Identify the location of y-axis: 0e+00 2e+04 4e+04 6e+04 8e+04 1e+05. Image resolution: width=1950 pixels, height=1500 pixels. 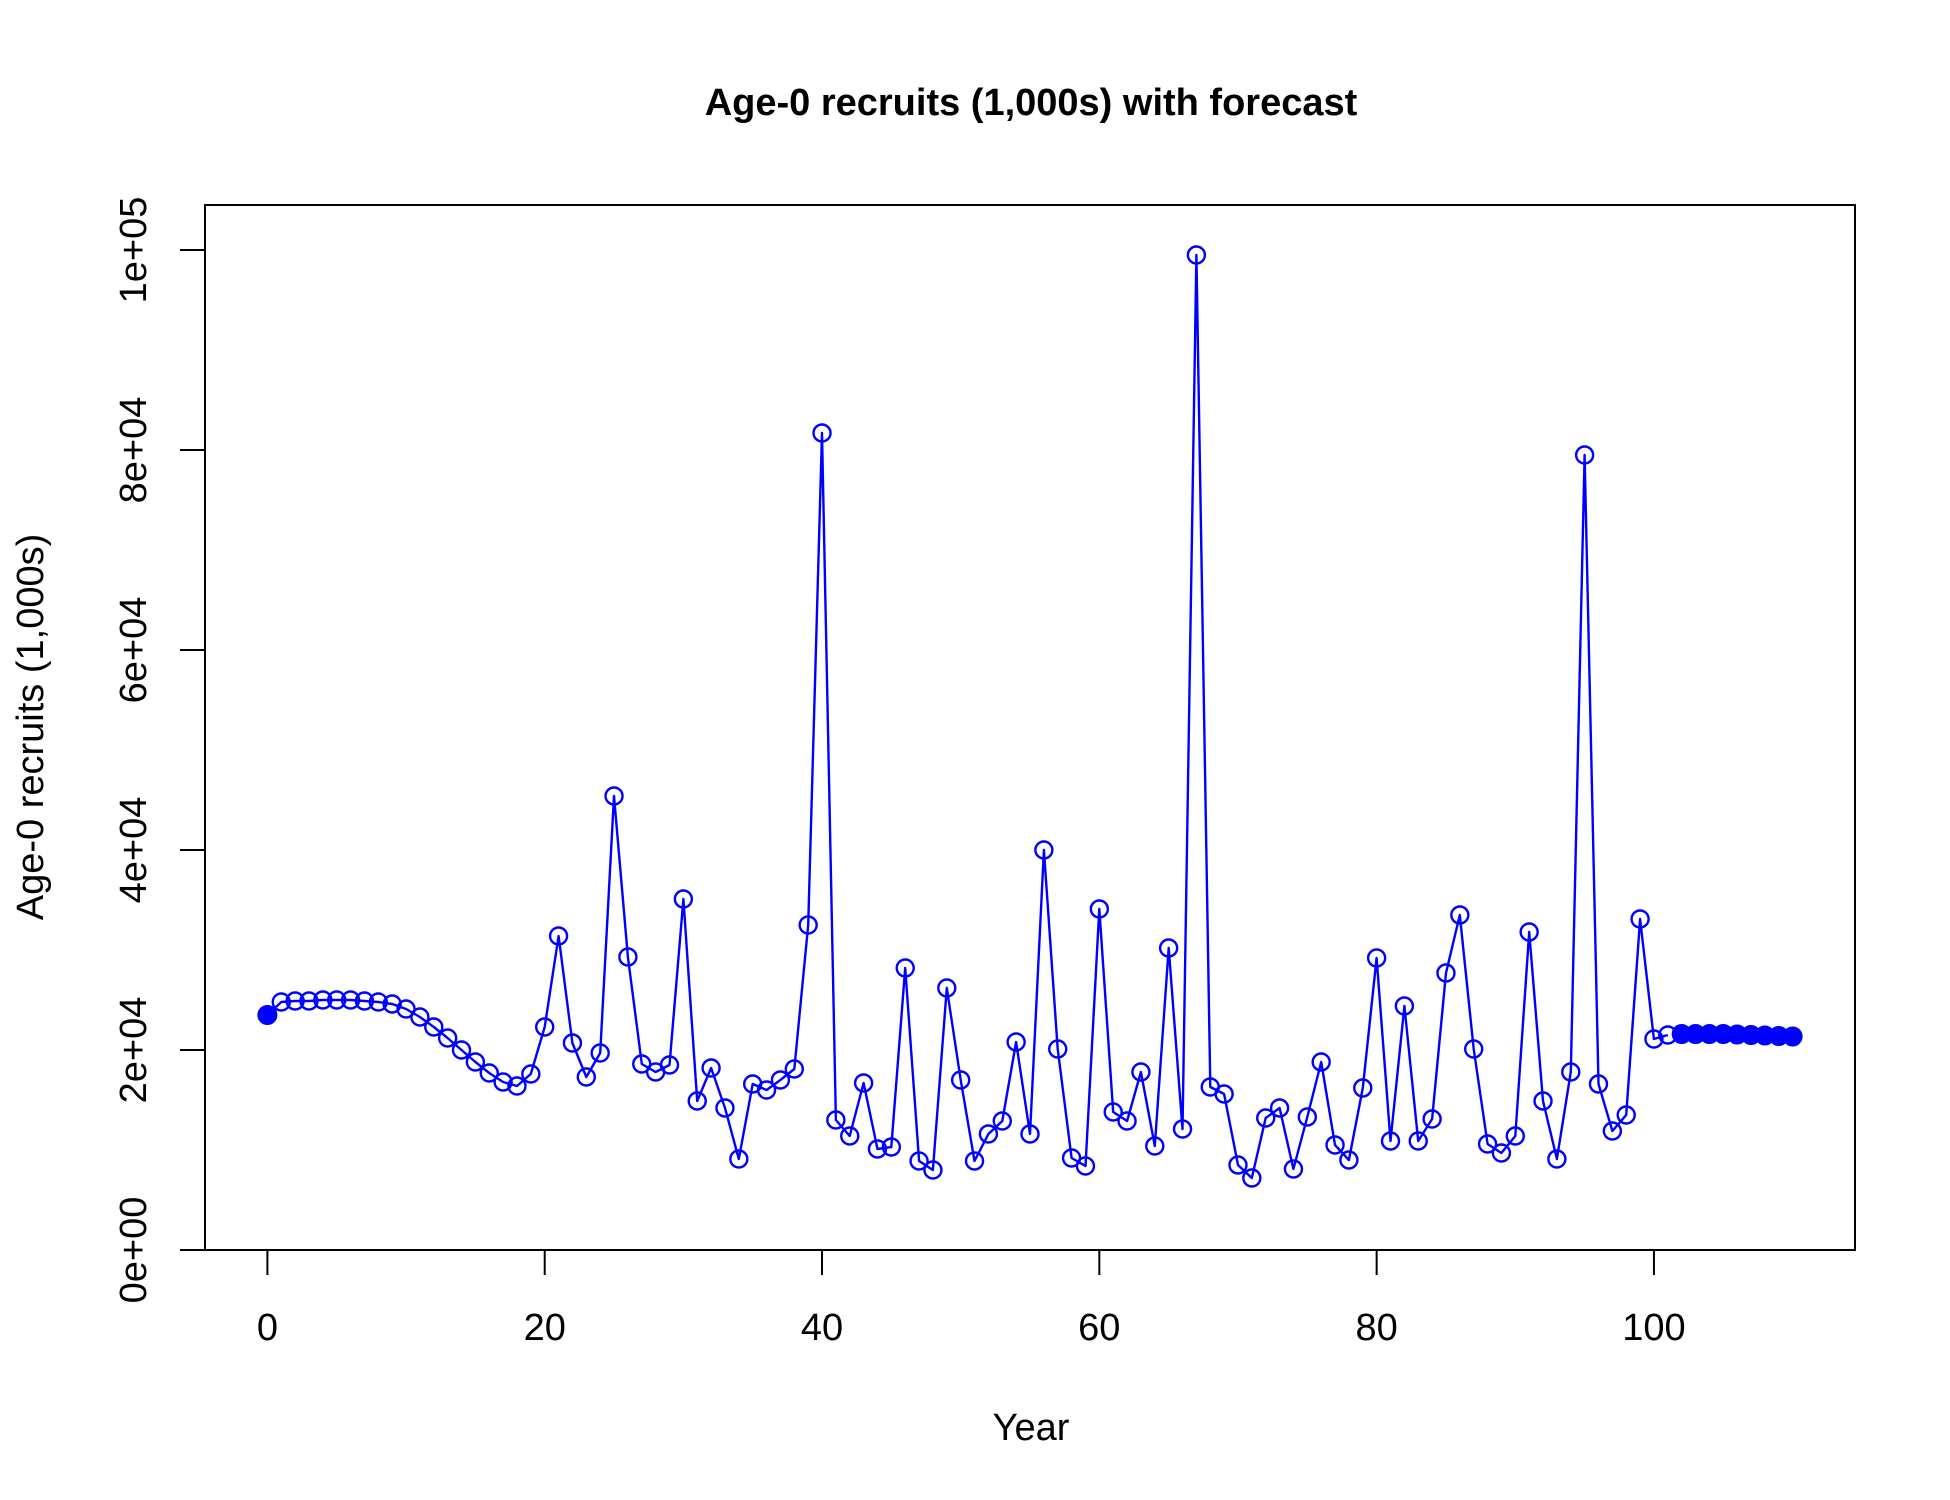
(159, 750).